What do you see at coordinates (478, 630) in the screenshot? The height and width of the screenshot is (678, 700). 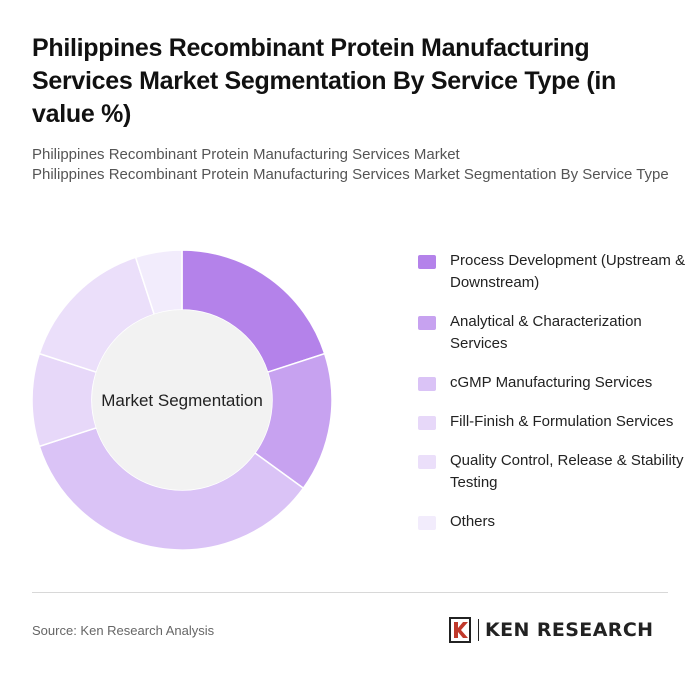 I see `logo-separator` at bounding box center [478, 630].